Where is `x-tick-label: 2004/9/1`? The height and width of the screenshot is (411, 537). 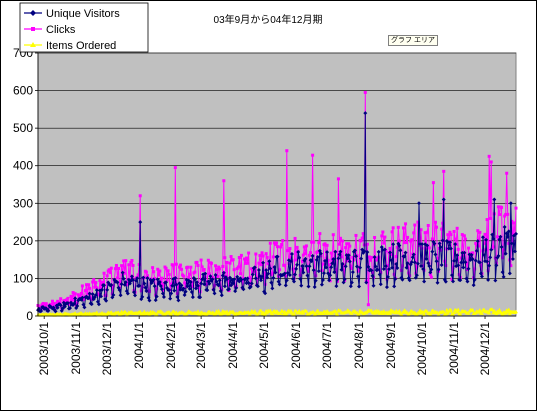 x-tick-label: 2004/9/1 is located at coordinates (391, 345).